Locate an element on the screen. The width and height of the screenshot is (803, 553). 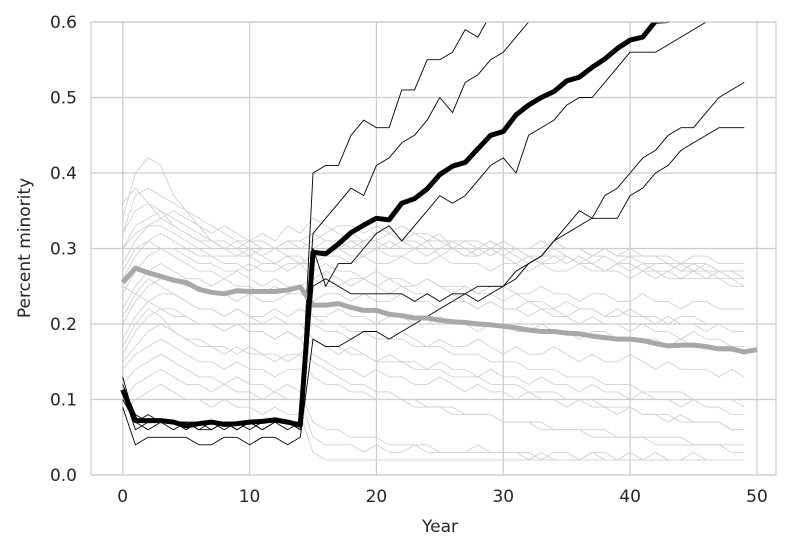
y-tick-label: 0.2 is located at coordinates (63, 325).